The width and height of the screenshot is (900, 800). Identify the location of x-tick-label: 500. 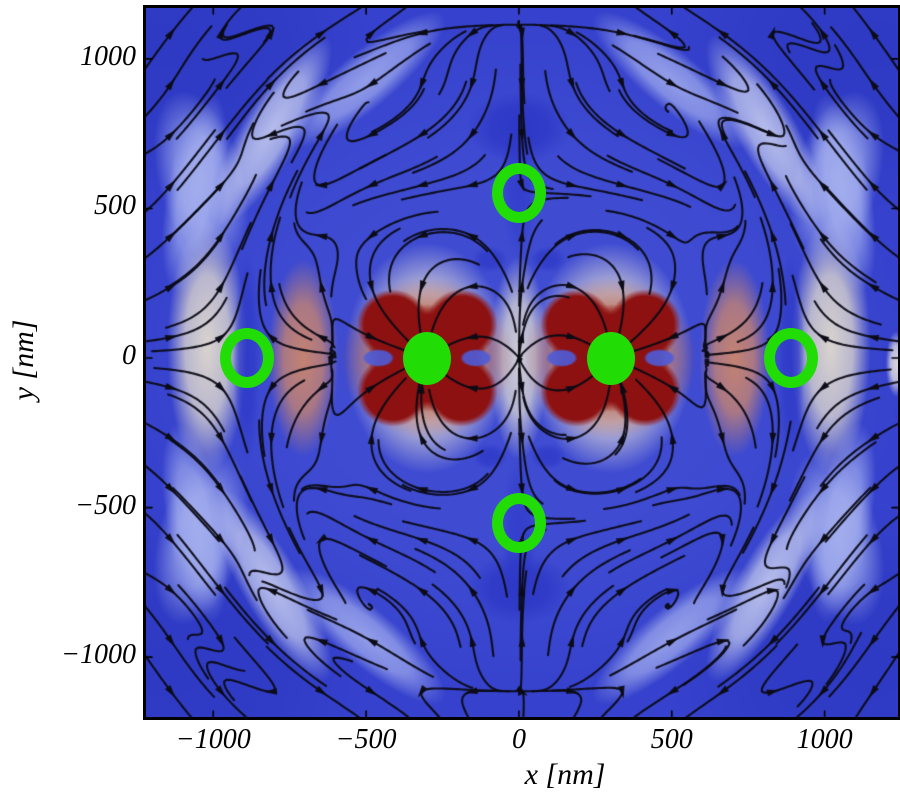
(671, 739).